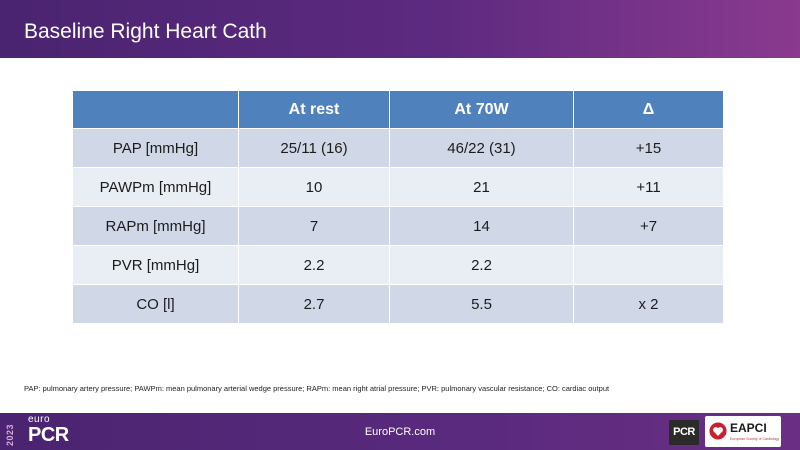 This screenshot has height=450, width=800. Describe the element at coordinates (684, 432) in the screenshot. I see `pcr-logo: PCR` at that location.